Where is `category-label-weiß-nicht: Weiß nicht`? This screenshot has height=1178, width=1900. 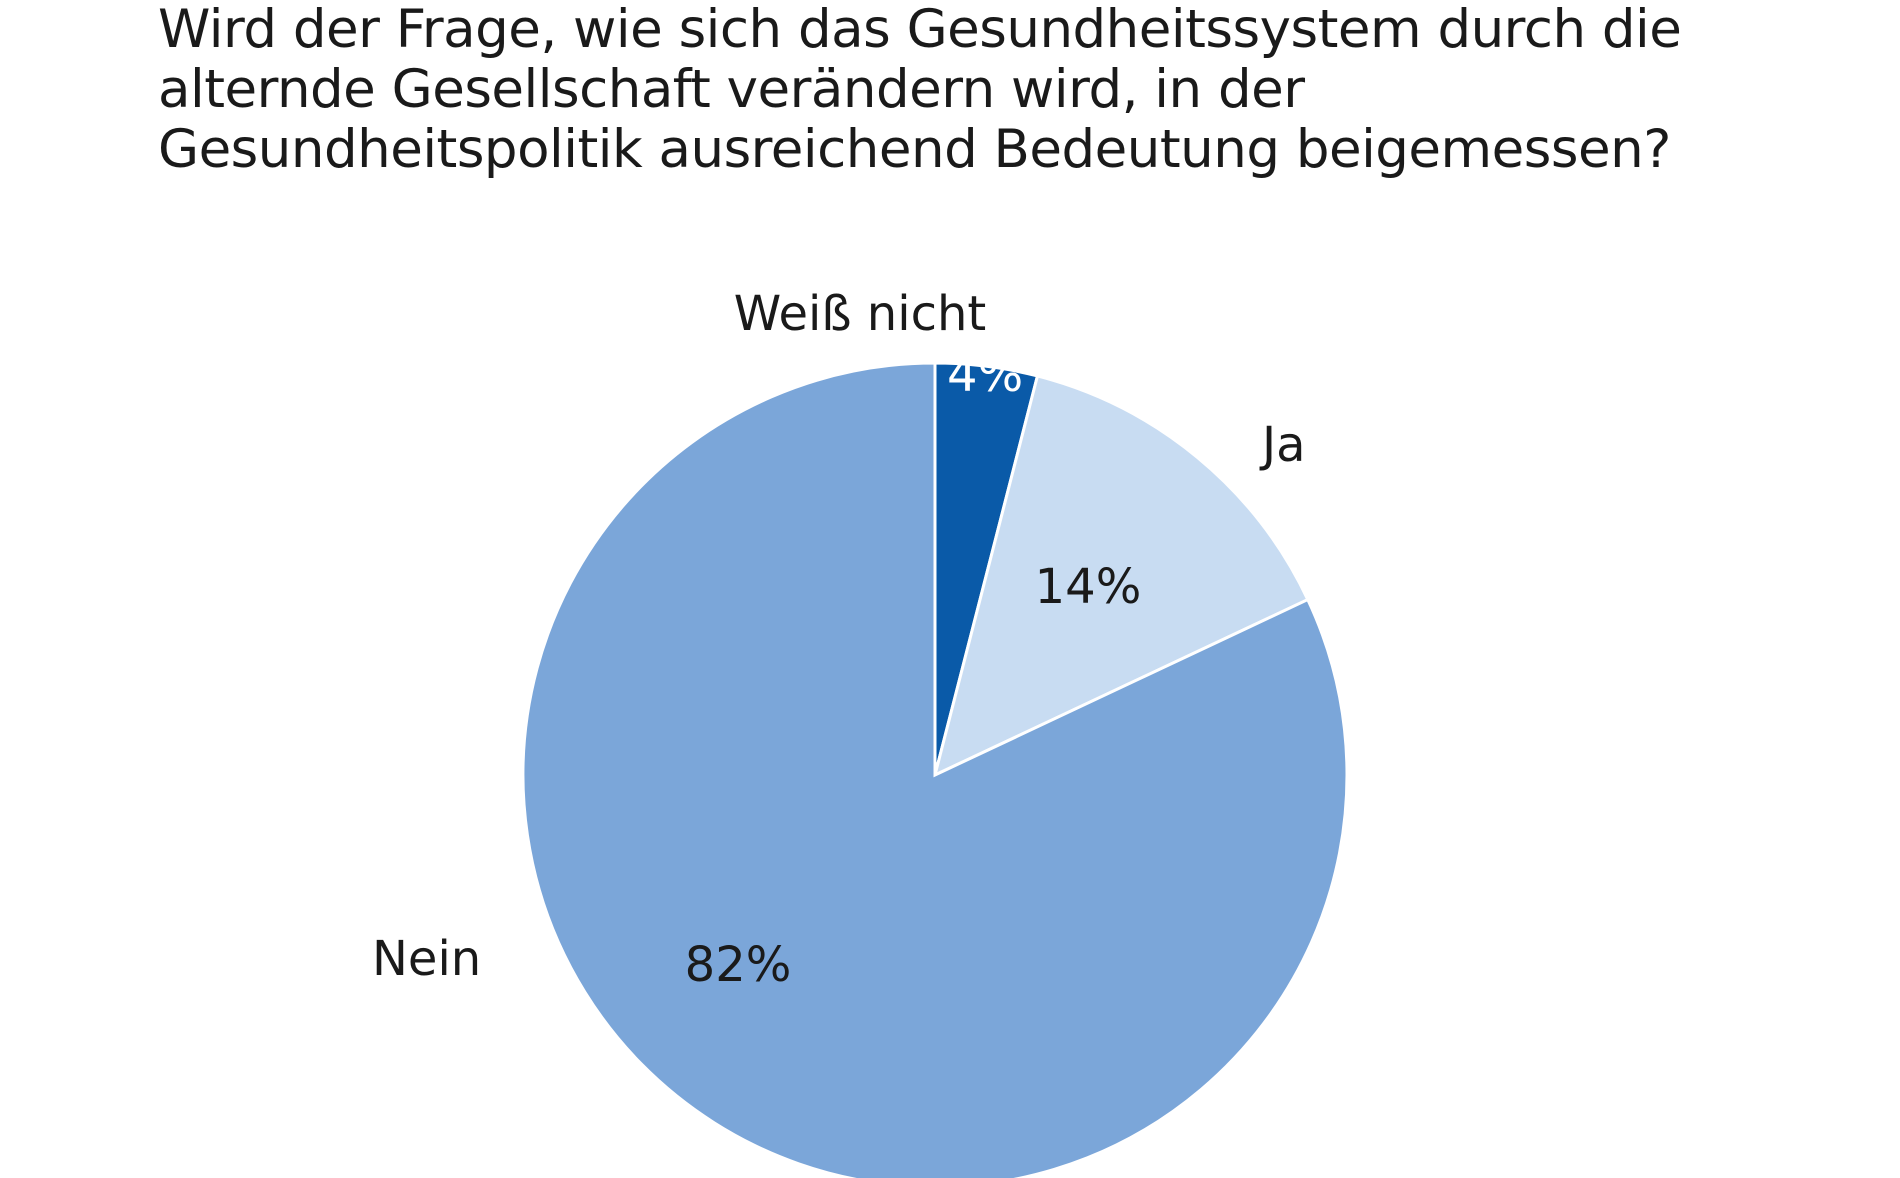 category-label-weiß-nicht: Weiß nicht is located at coordinates (860, 314).